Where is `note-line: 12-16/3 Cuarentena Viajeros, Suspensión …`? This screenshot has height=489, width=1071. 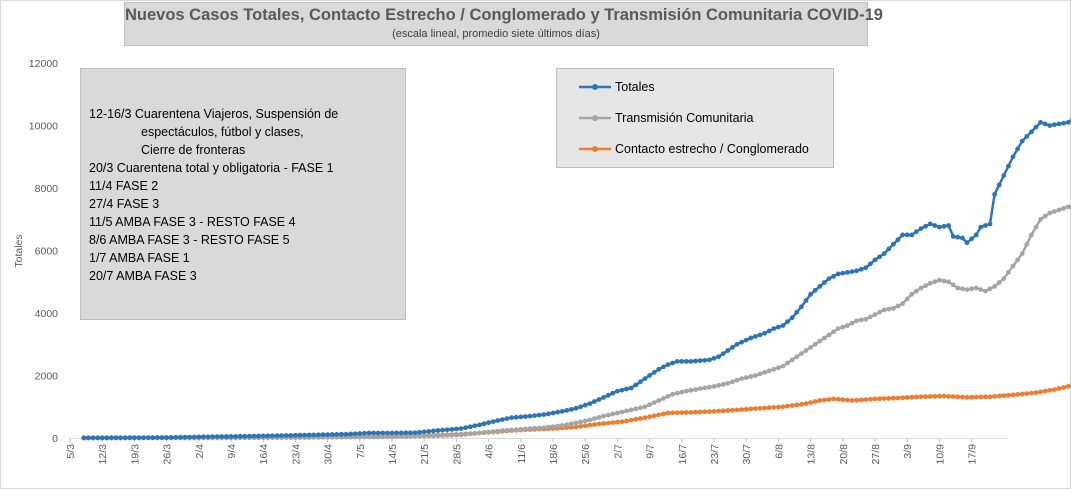 note-line: 12-16/3 Cuarentena Viajeros, Suspensión … is located at coordinates (214, 114).